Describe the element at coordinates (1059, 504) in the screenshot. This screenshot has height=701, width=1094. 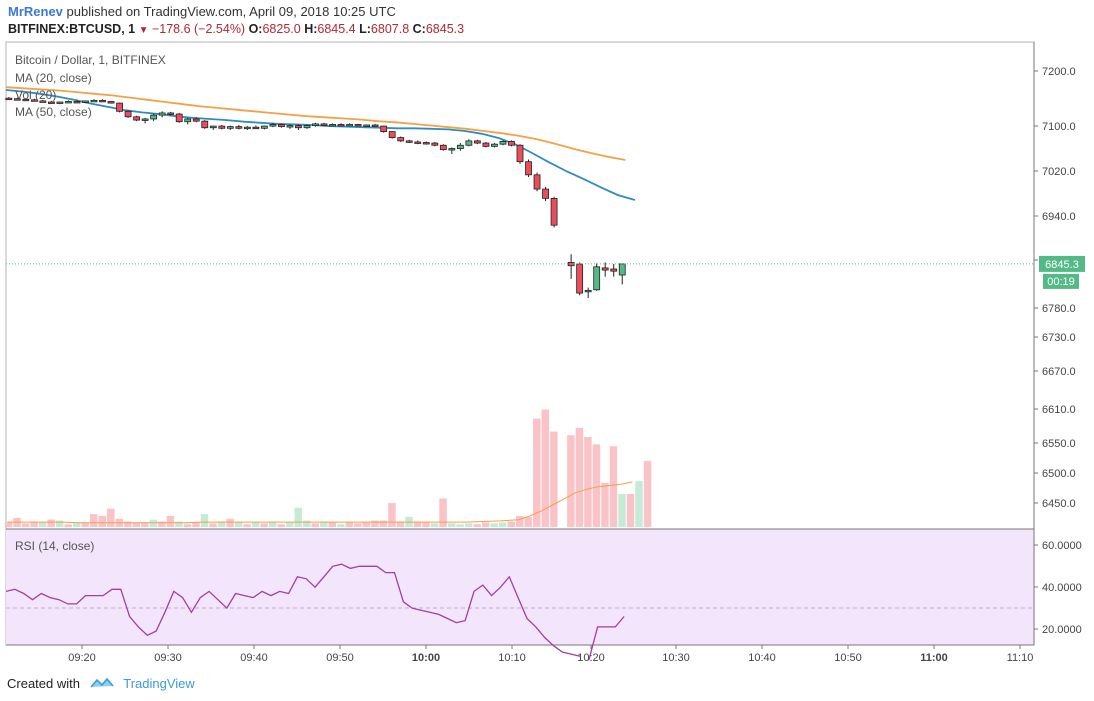
I see `price-tick-label: 6450.0` at that location.